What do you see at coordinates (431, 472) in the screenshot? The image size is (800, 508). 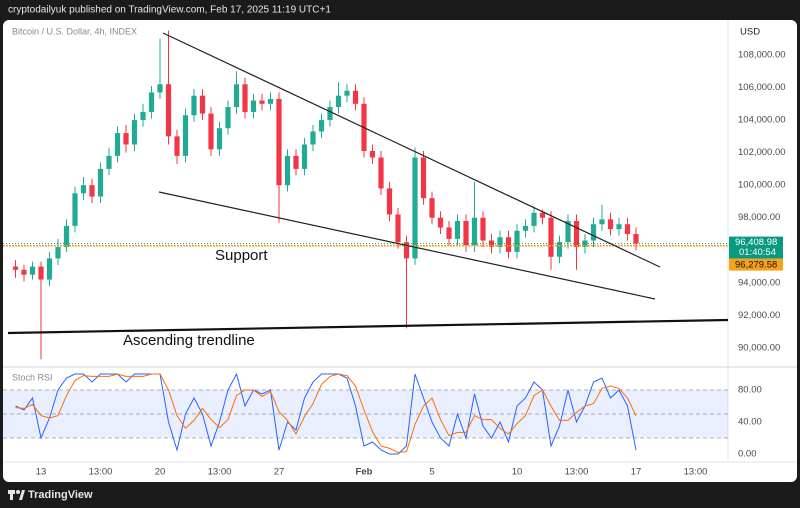 I see `x-tick-label: 5` at bounding box center [431, 472].